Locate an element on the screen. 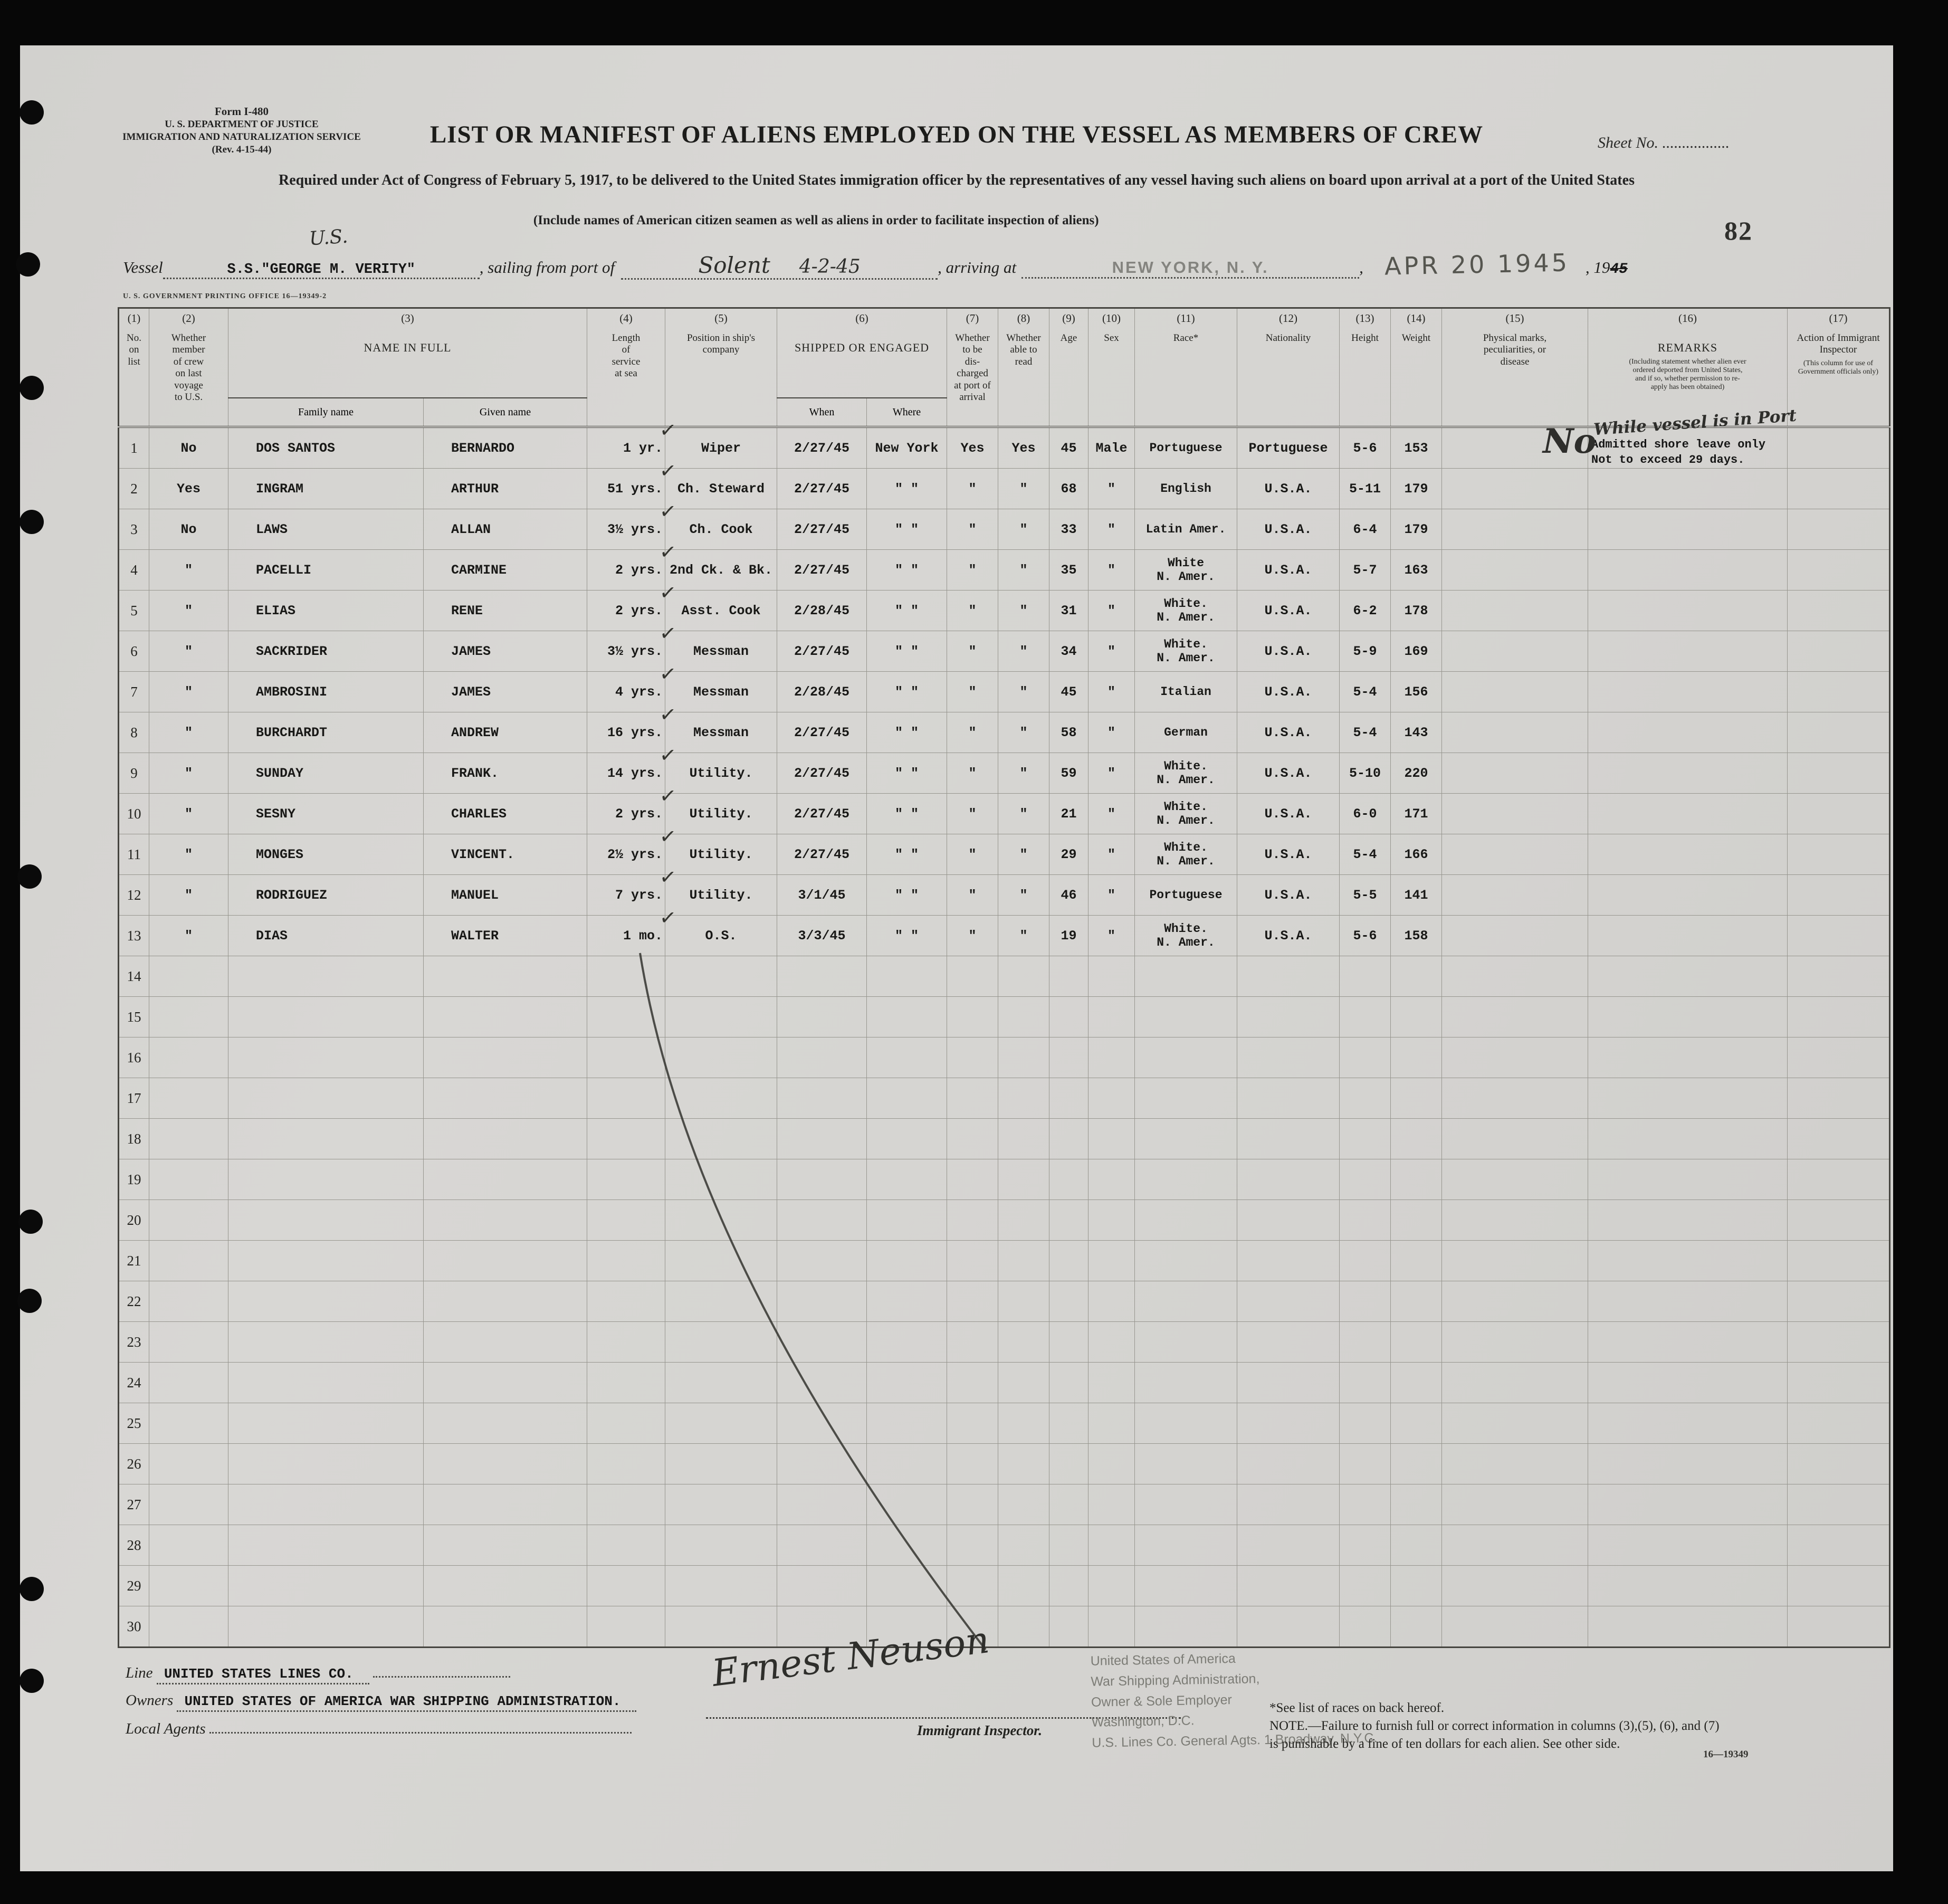  cell-position: Asst. Cook is located at coordinates (721, 610).